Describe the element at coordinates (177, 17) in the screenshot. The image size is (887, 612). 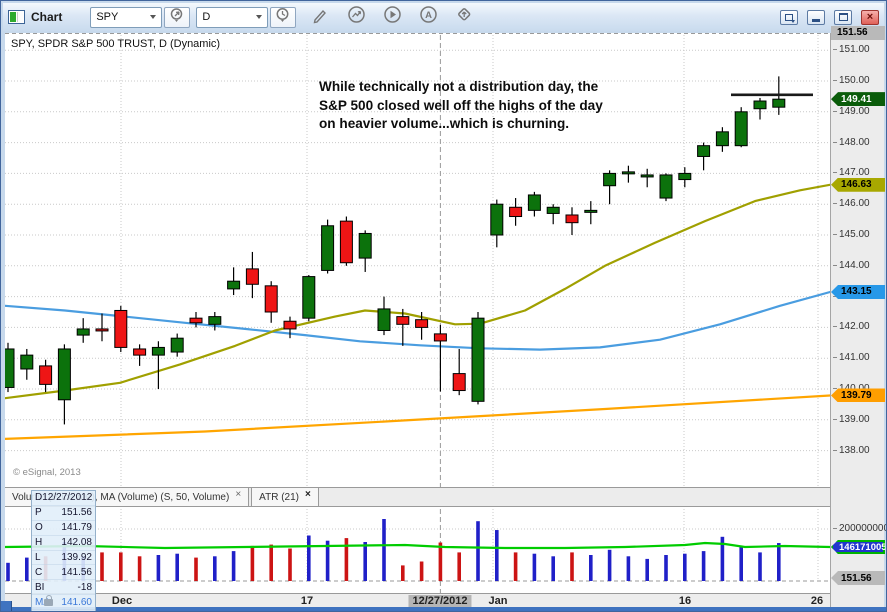
I see `symbol-search-button` at that location.